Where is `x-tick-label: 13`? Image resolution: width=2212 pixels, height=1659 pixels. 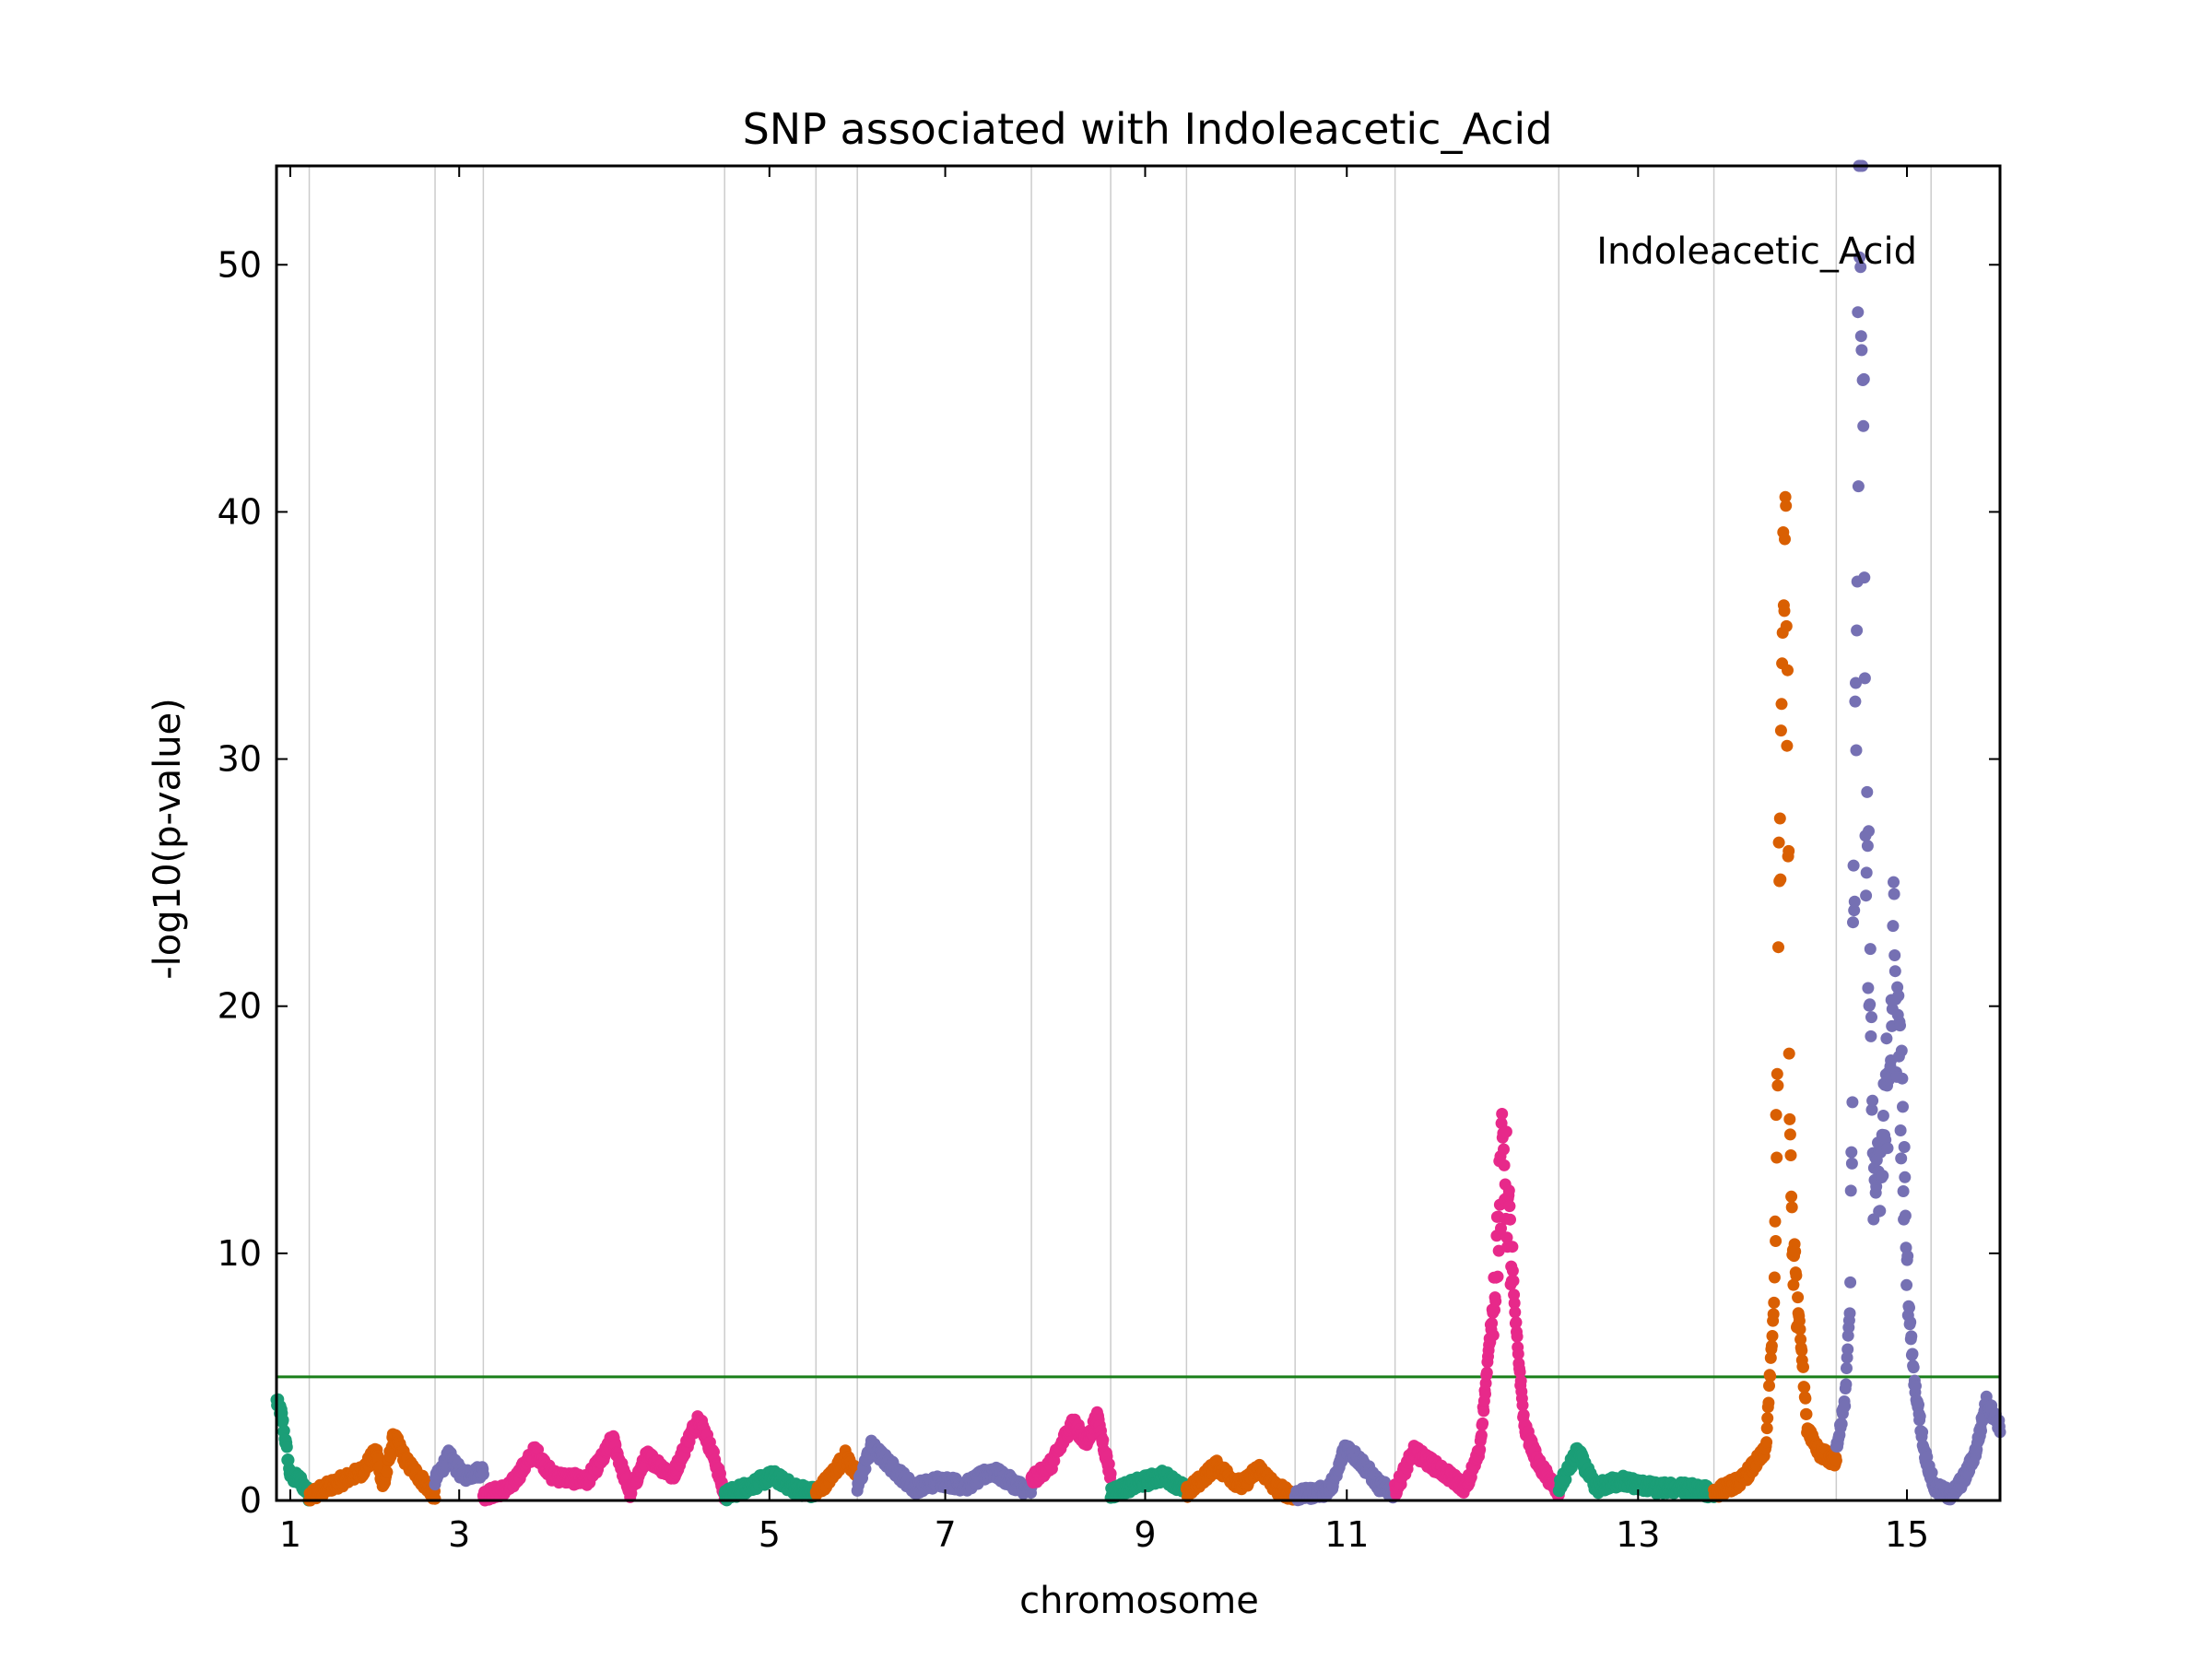 x-tick-label: 13 is located at coordinates (1638, 1534).